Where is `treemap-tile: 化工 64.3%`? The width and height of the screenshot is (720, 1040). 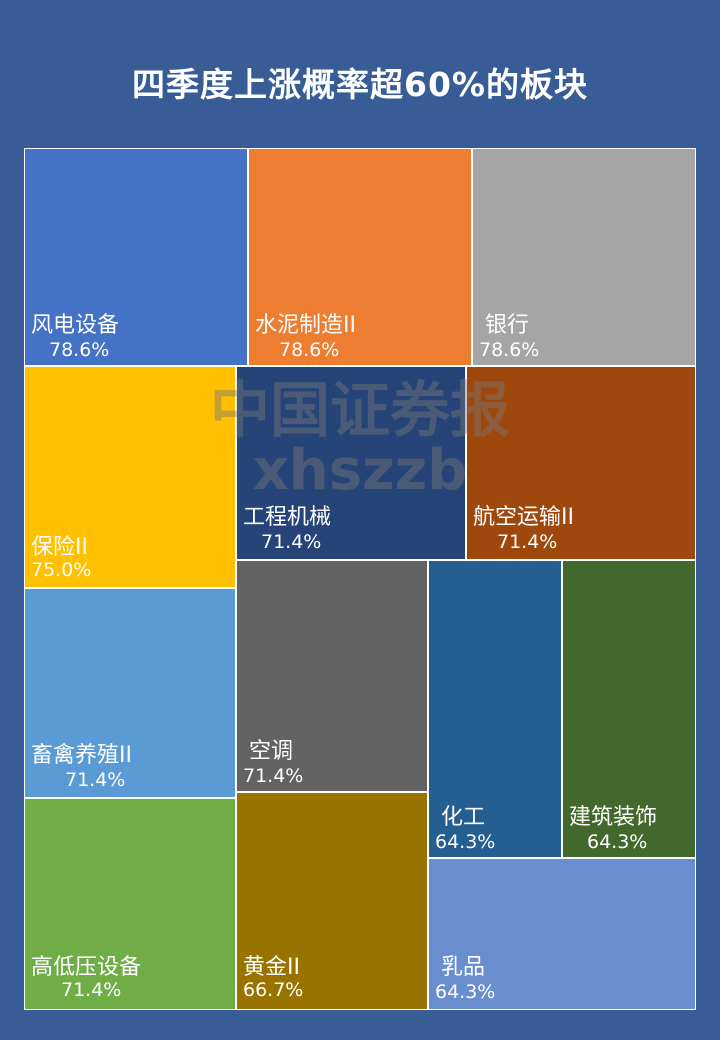
treemap-tile: 化工 64.3% is located at coordinates (495, 709).